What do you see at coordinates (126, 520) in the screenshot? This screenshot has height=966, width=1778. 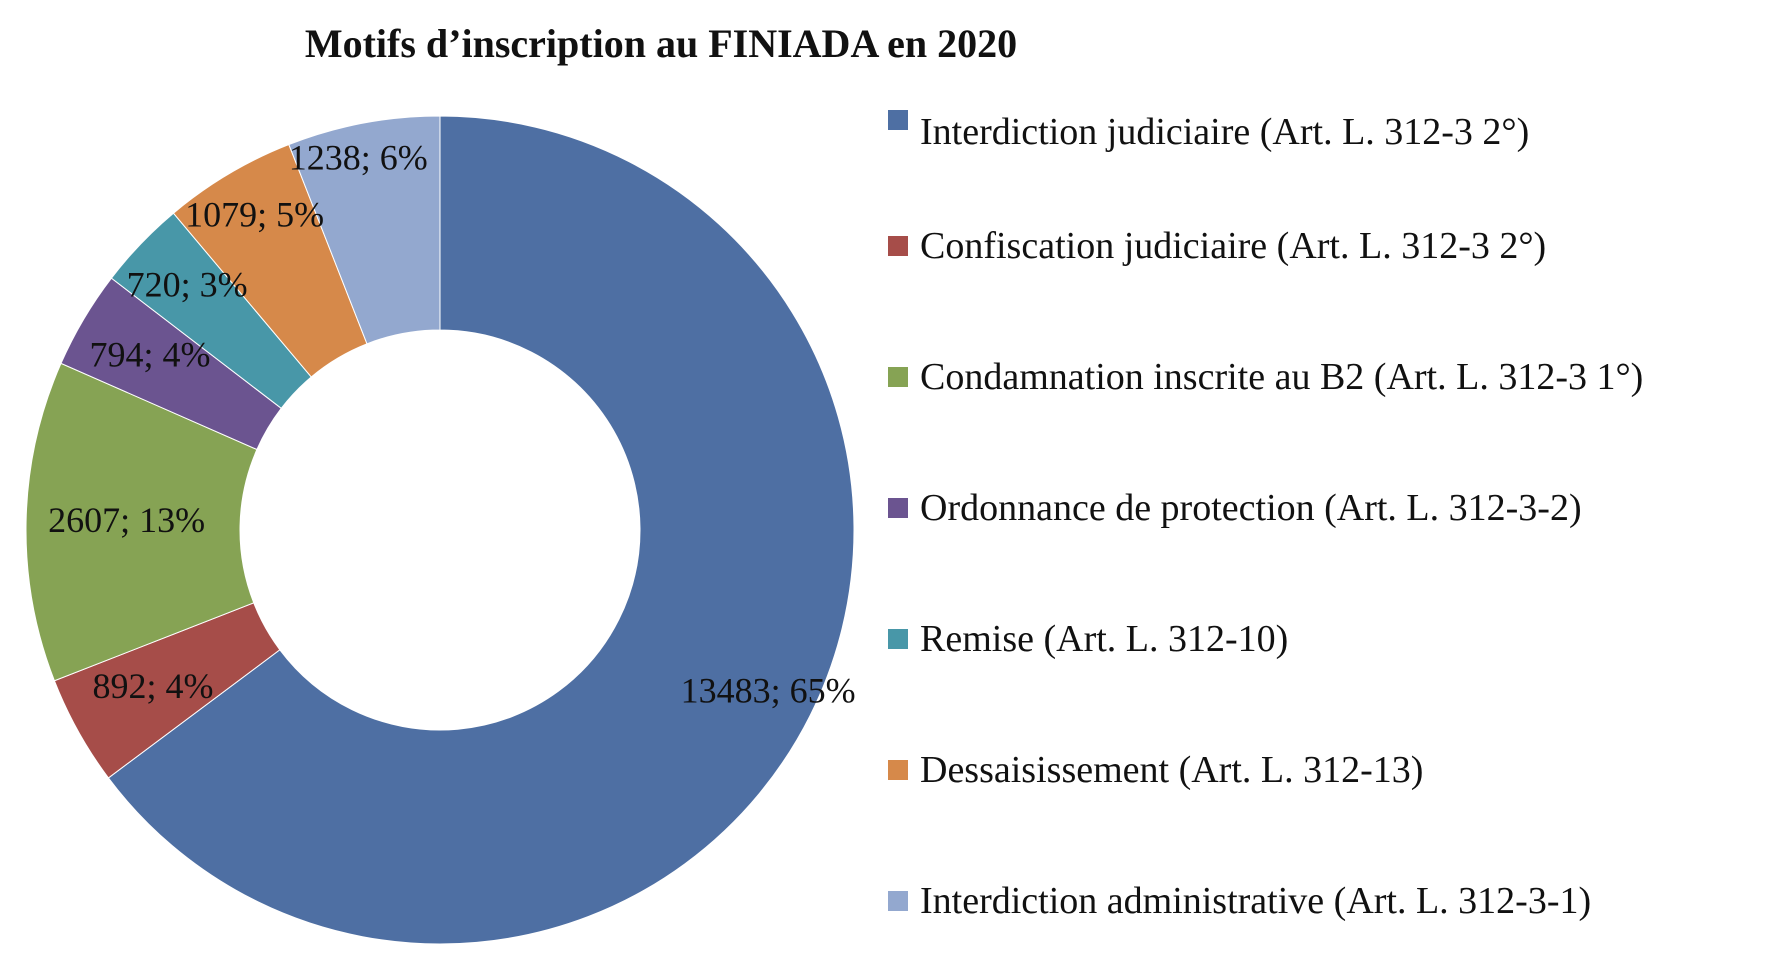 I see `slice-data-label-2: 2607; 13%` at bounding box center [126, 520].